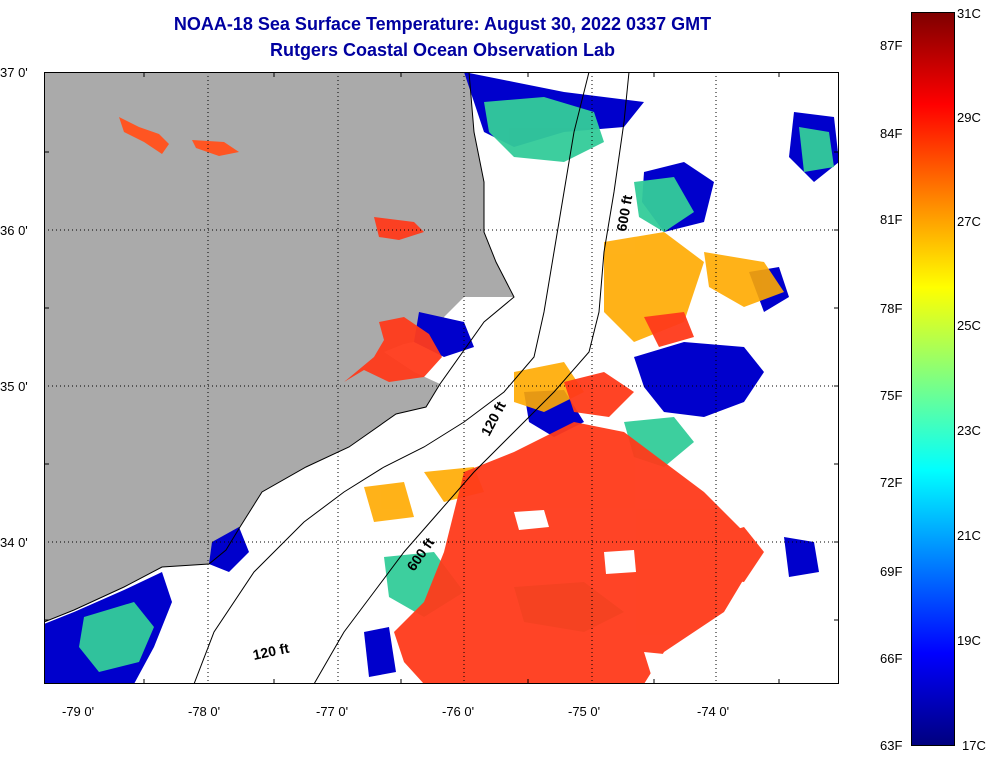 The height and width of the screenshot is (761, 992). Describe the element at coordinates (891, 658) in the screenshot. I see `f-label-66: 66F` at that location.